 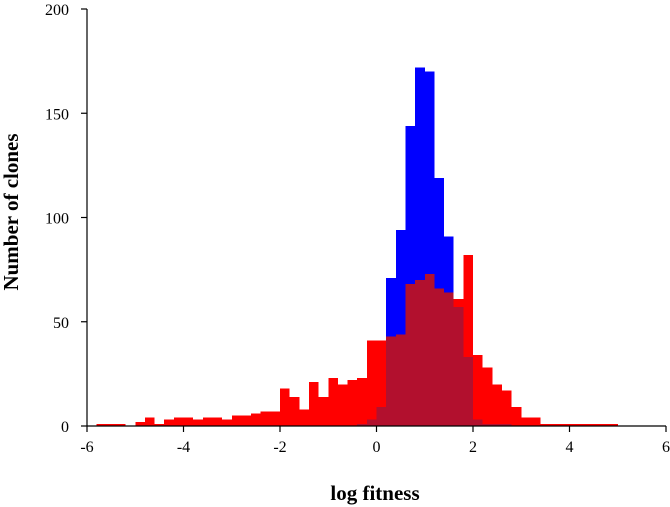 What do you see at coordinates (473, 447) in the screenshot?
I see `x-tick-label: 2` at bounding box center [473, 447].